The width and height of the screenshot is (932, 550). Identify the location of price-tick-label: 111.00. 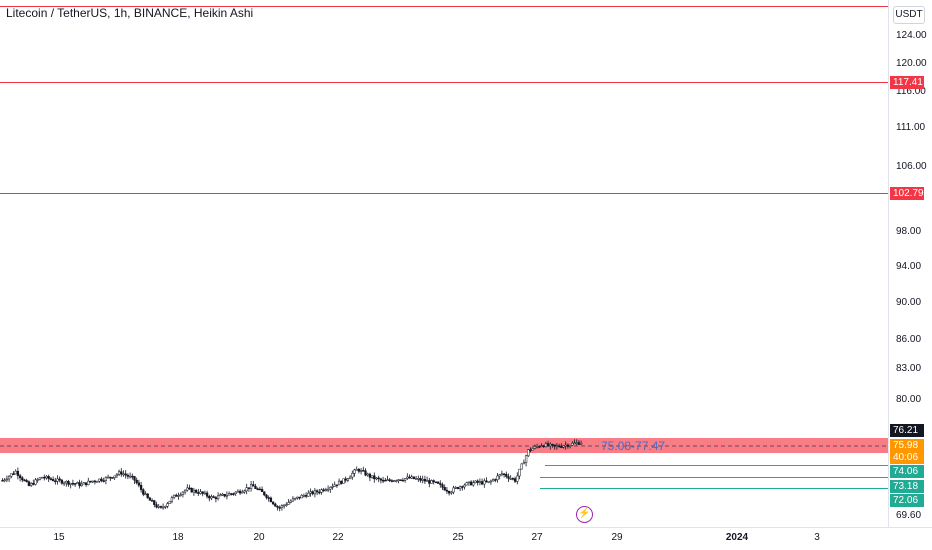
(911, 127).